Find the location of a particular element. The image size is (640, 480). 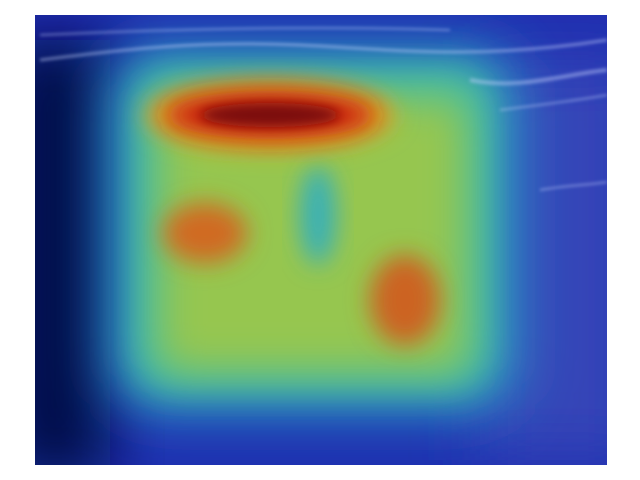

warm-spot-right is located at coordinates (405, 300).